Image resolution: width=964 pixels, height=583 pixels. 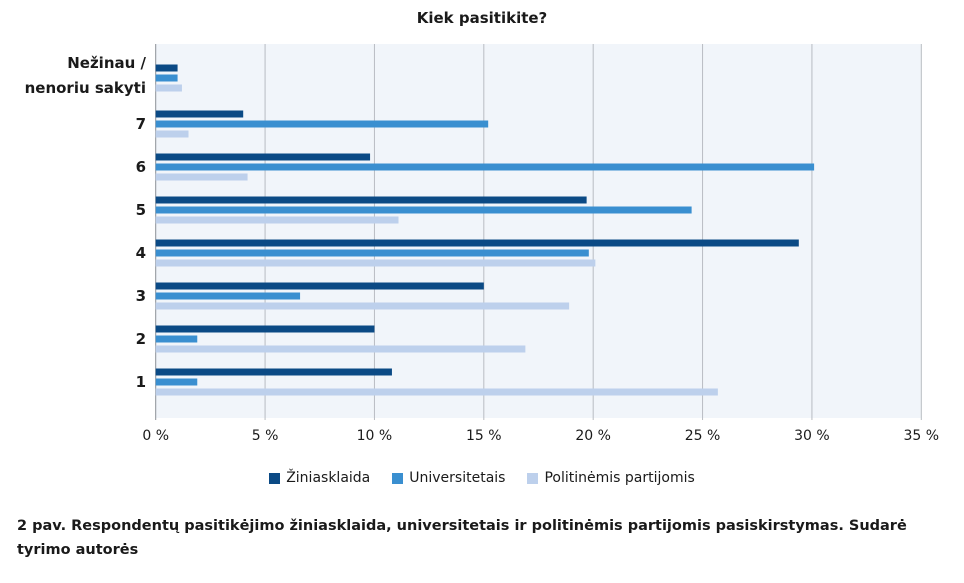 What do you see at coordinates (340, 349) in the screenshot?
I see `bar-politinėmis-partijomis-6` at bounding box center [340, 349].